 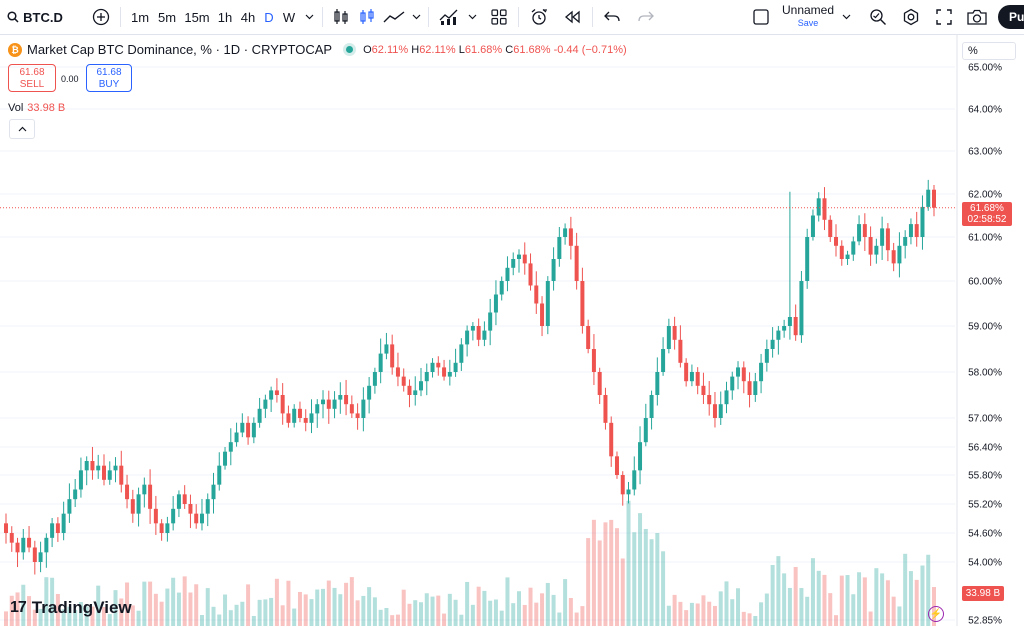 What do you see at coordinates (646, 17) in the screenshot?
I see `redo-button` at bounding box center [646, 17].